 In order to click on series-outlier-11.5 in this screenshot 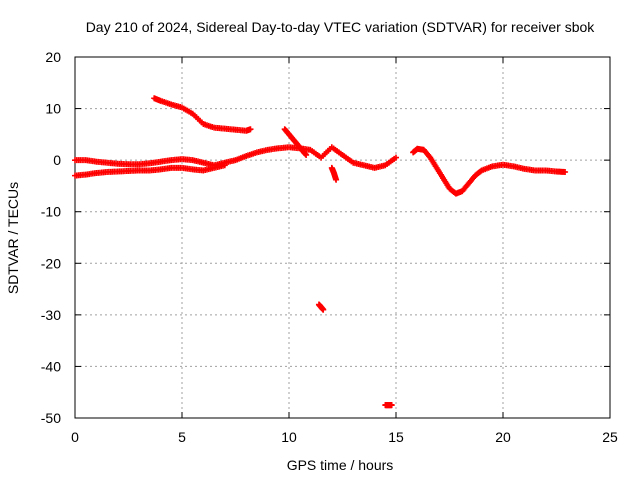, I will do `click(321, 307)`.